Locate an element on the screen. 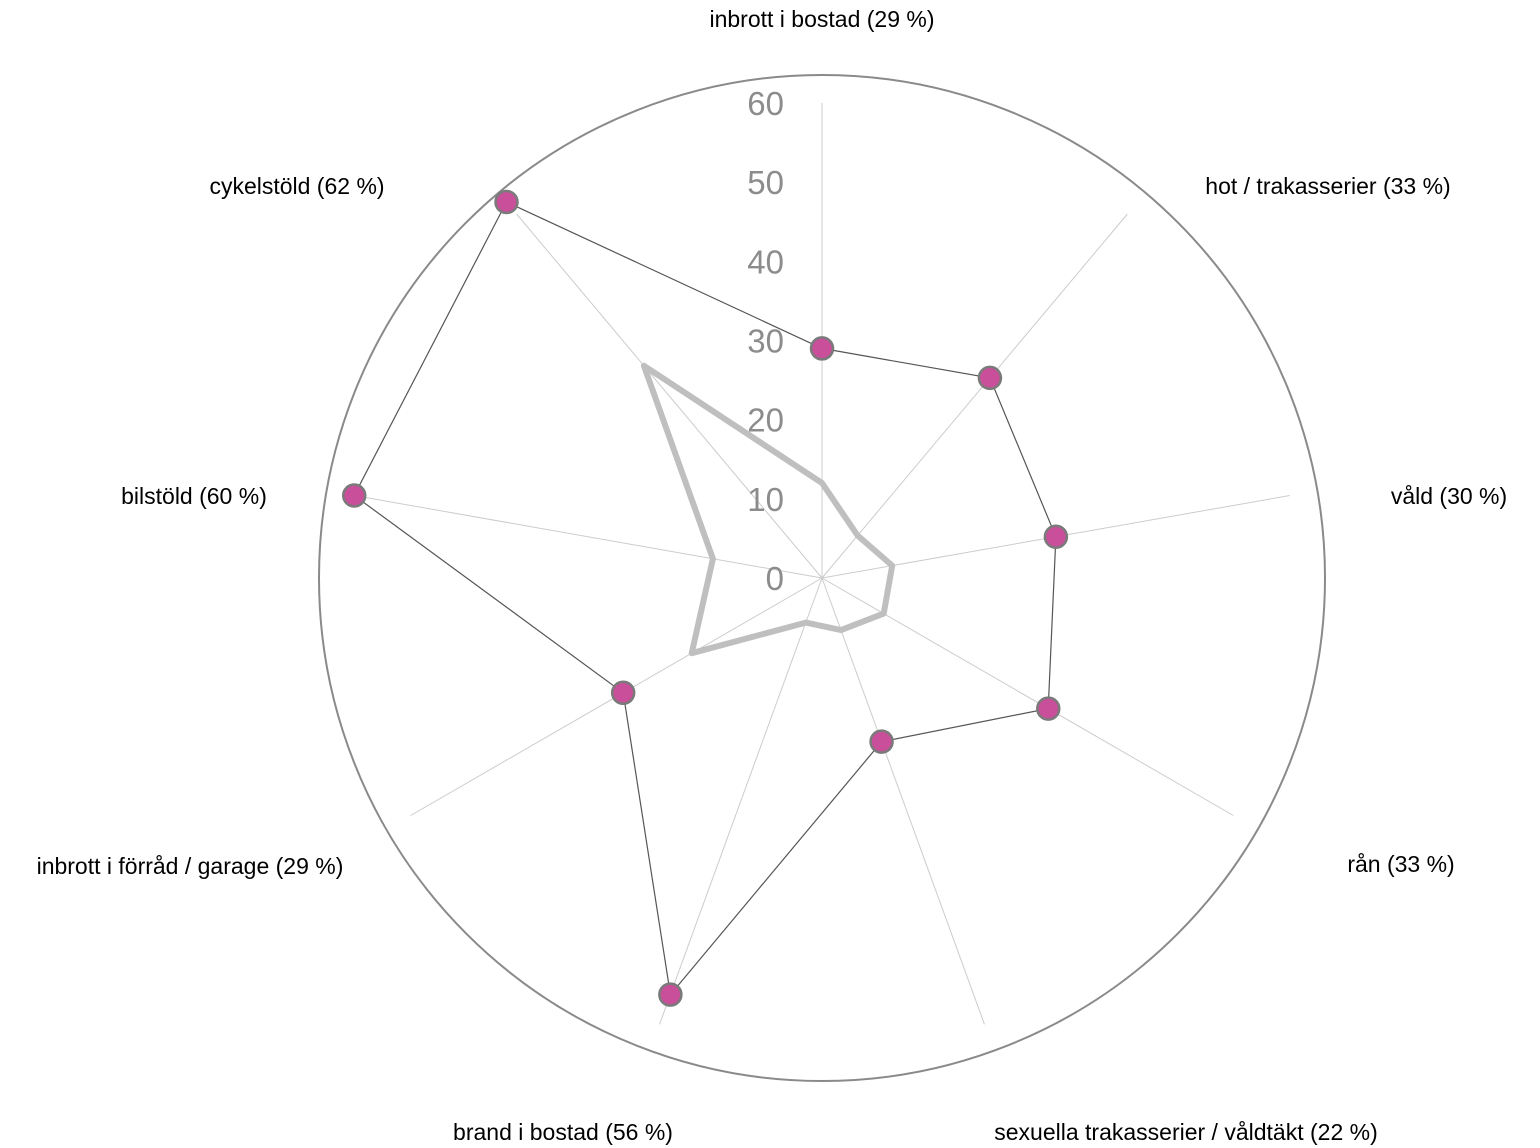  radial-tick-label: 0 is located at coordinates (775, 578).